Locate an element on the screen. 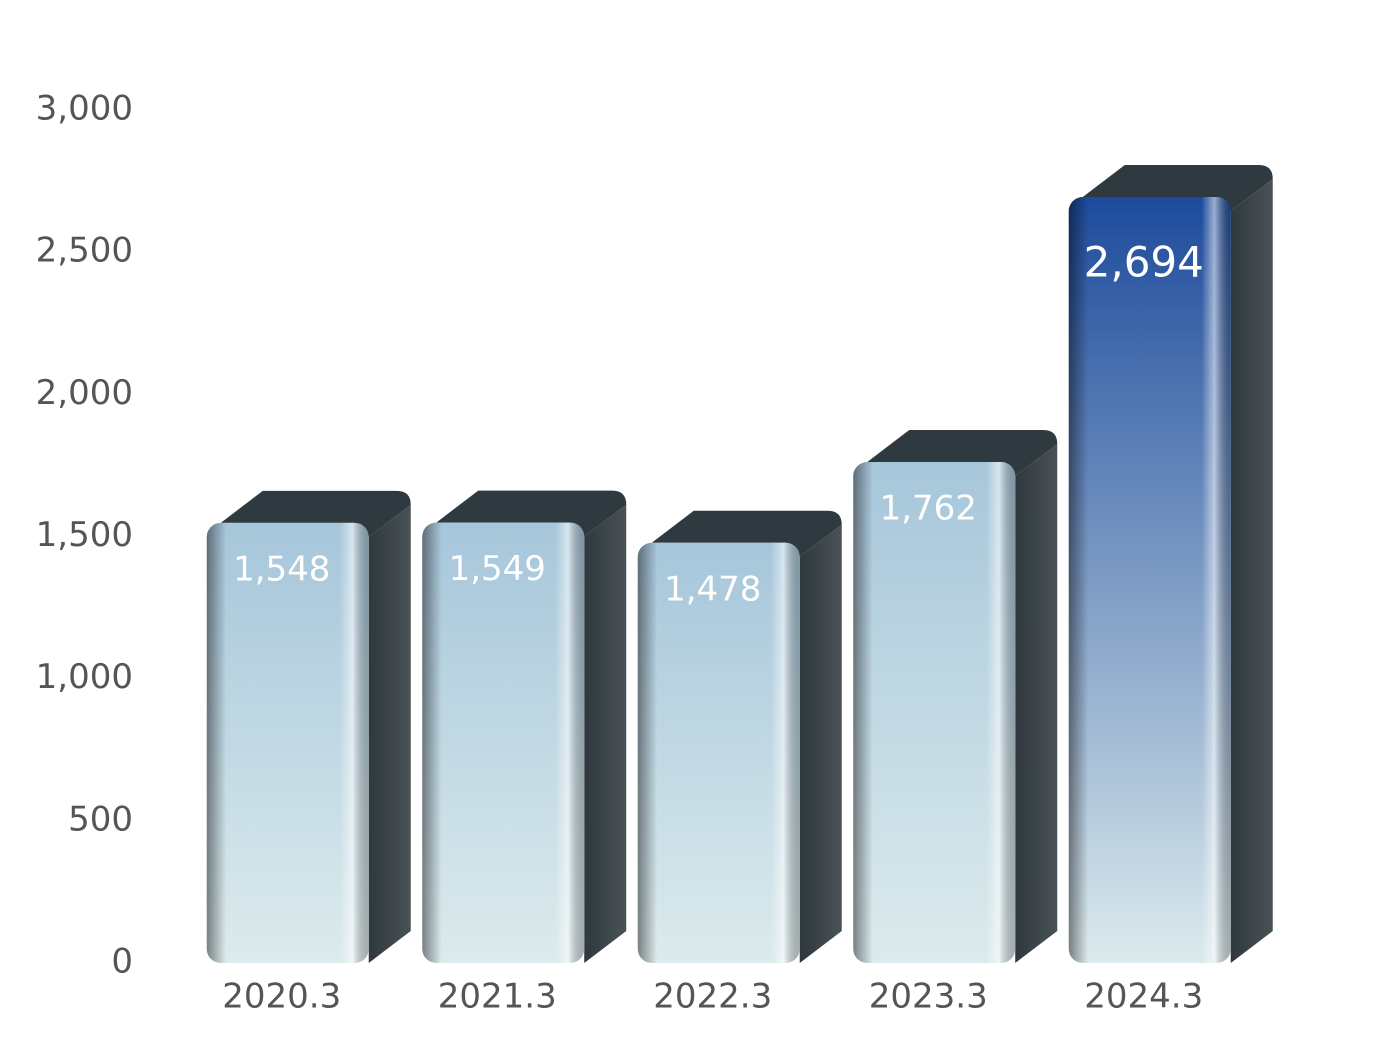 The width and height of the screenshot is (1375, 1055). x-tick-label: 2022.3 is located at coordinates (712, 997).